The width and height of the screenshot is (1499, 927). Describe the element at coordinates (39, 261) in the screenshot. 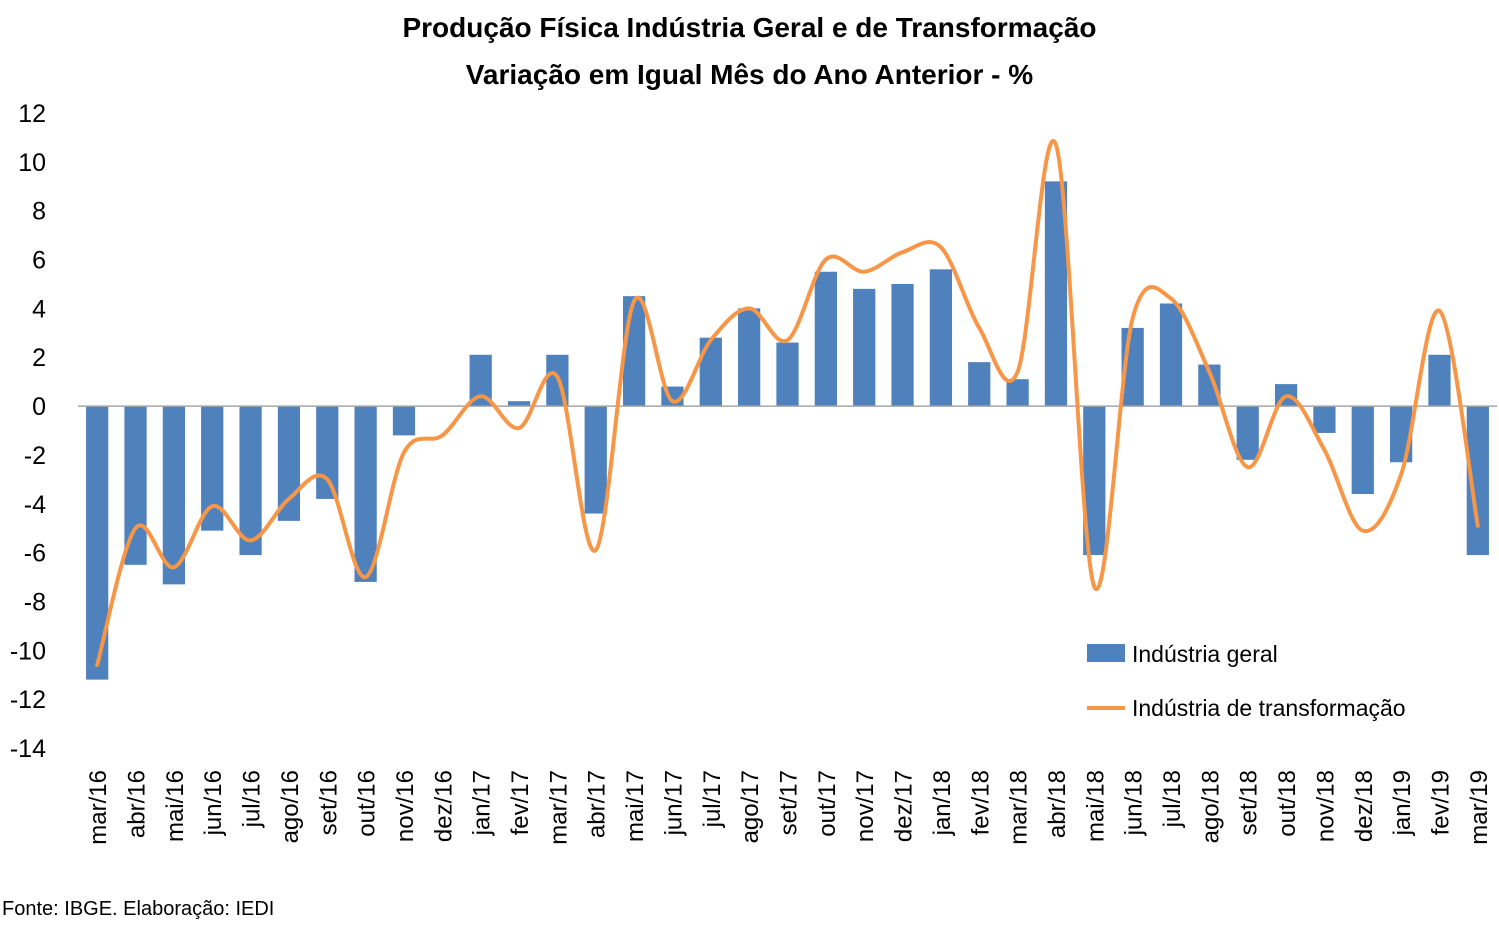

I see `y-tick-label: 6` at that location.